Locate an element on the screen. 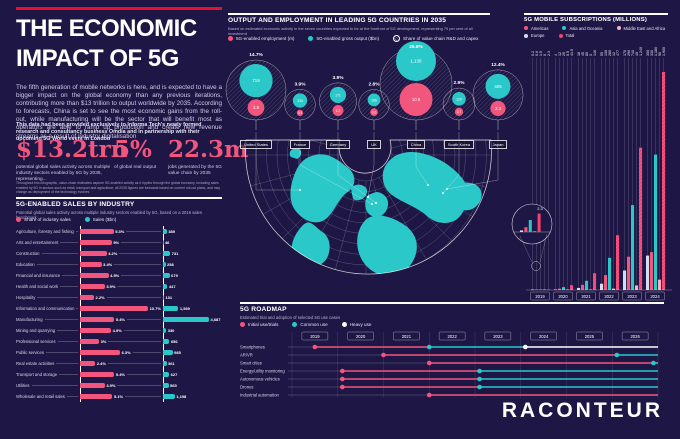  svg-text: 4 is located at coordinates (556, 55).